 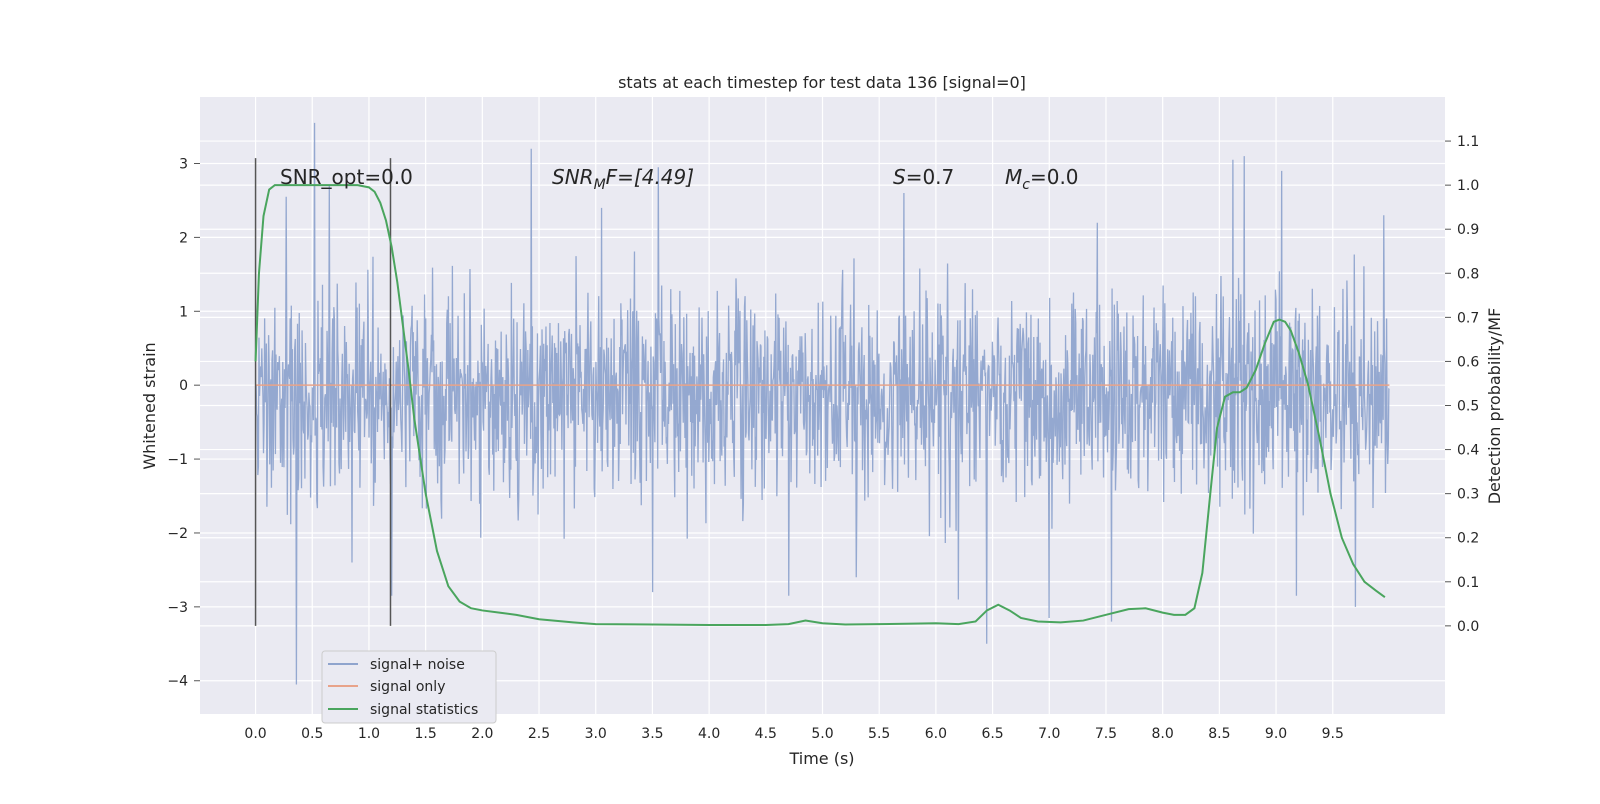 What do you see at coordinates (1494, 406) in the screenshot?
I see `y-axis-label-right: Detection probability/MF` at bounding box center [1494, 406].